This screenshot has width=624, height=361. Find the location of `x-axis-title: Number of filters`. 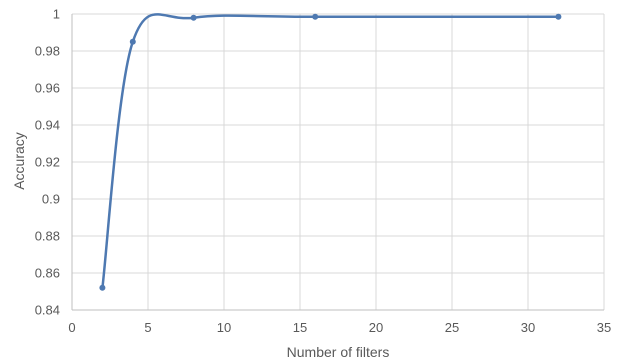

x-axis-title: Number of filters is located at coordinates (338, 352).